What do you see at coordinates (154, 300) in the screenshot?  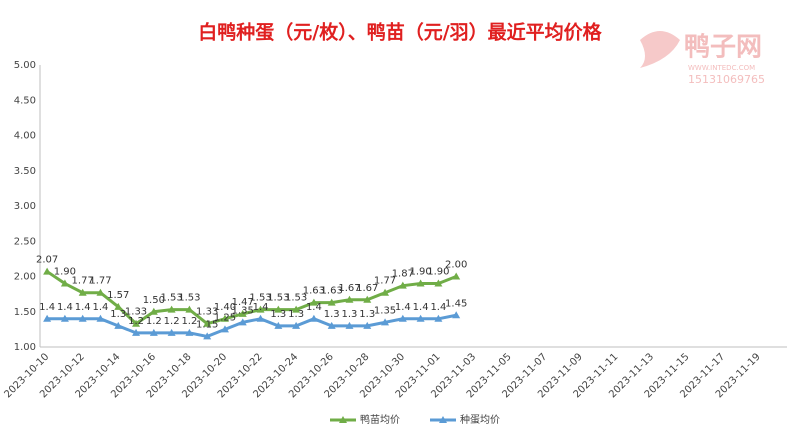 I see `value-label: 1.50` at bounding box center [154, 300].